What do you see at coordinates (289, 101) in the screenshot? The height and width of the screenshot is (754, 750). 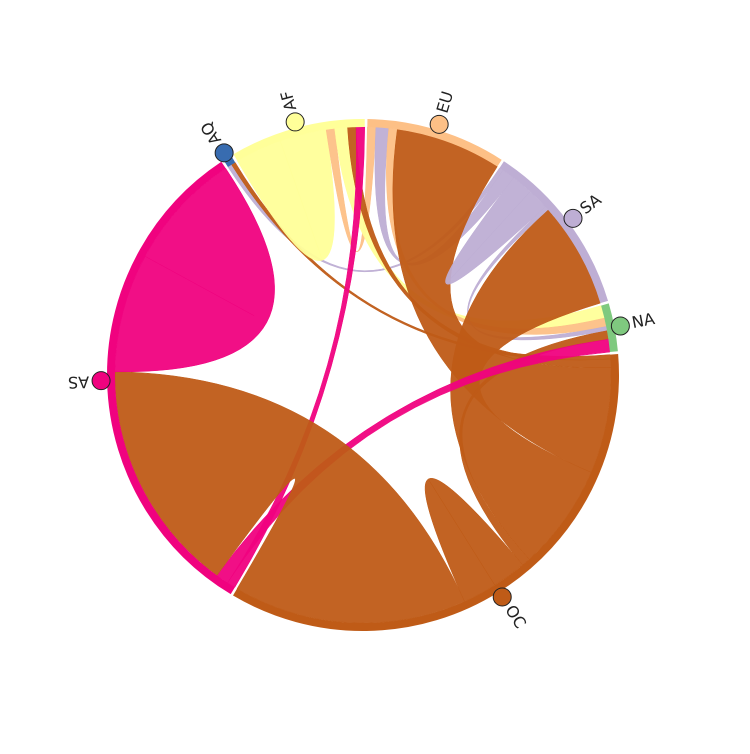 I see `node-label: AF` at bounding box center [289, 101].